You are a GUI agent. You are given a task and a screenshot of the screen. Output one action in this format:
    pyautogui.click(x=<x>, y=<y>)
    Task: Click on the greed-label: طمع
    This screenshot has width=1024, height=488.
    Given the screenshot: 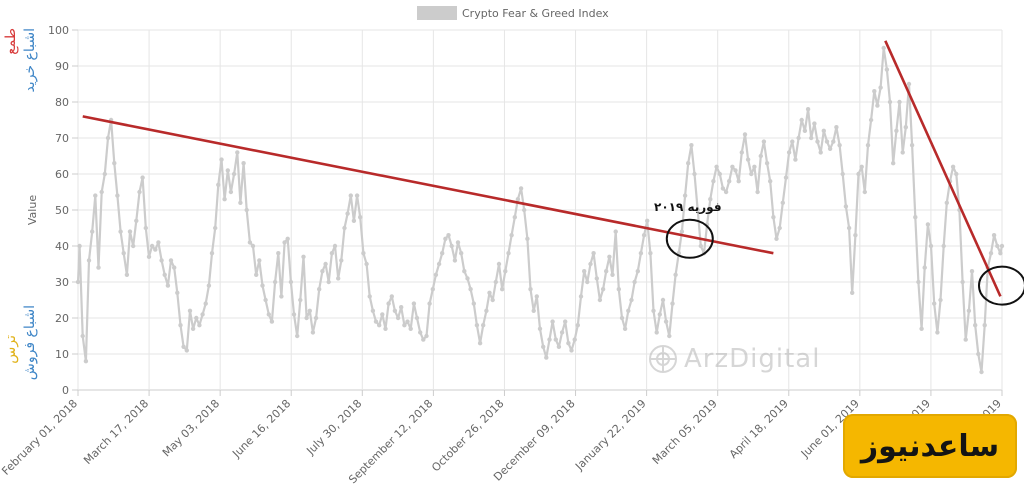 What is the action you would take?
    pyautogui.click(x=11, y=41)
    